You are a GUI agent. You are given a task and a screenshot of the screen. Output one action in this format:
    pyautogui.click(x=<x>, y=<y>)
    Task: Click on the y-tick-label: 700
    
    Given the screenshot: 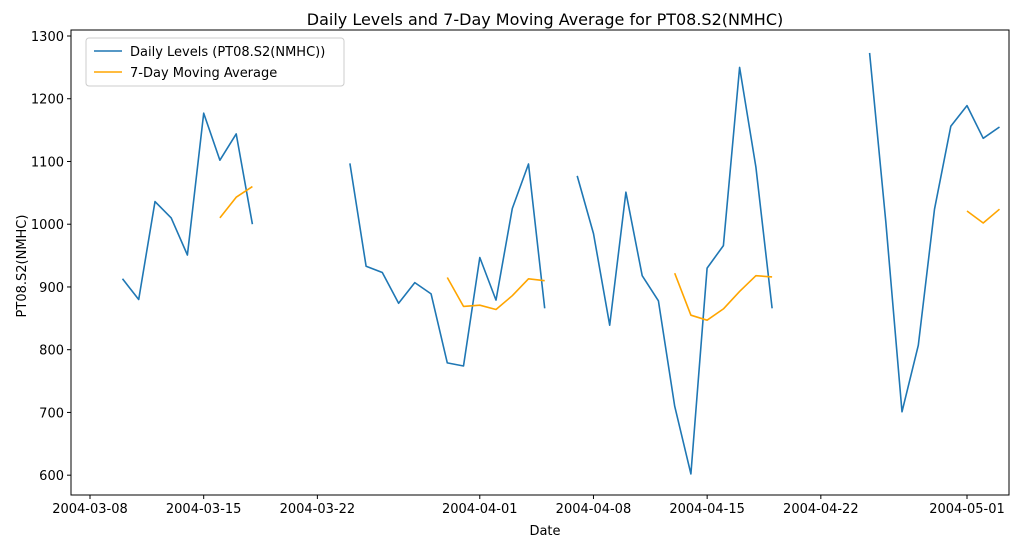 What is the action you would take?
    pyautogui.click(x=51, y=413)
    